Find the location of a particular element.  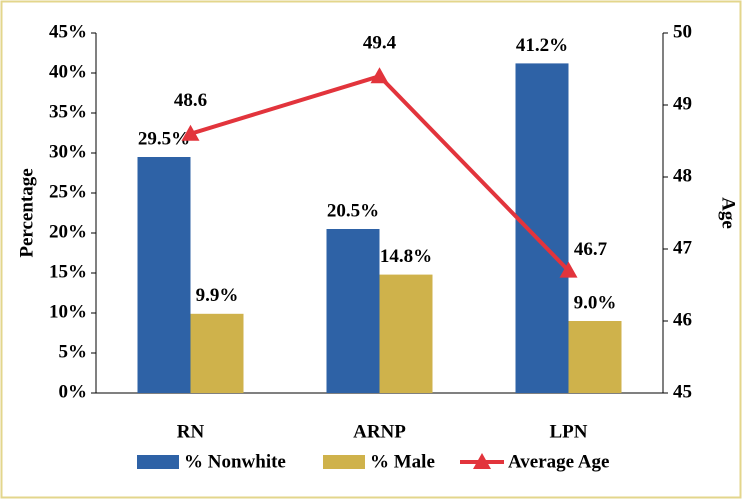

line-value-label: 48.6 is located at coordinates (190, 100).